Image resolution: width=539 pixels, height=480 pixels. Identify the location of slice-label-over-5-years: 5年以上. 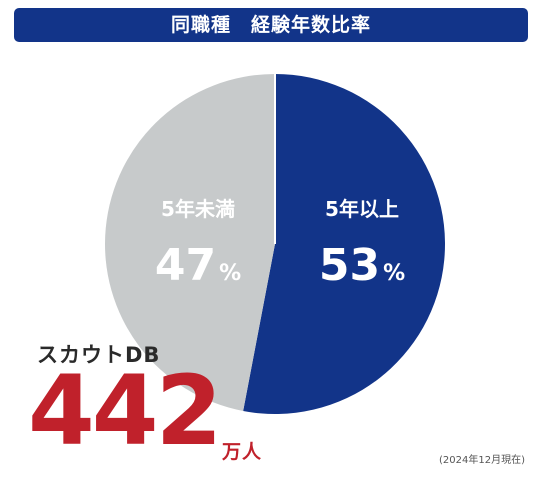
(362, 209).